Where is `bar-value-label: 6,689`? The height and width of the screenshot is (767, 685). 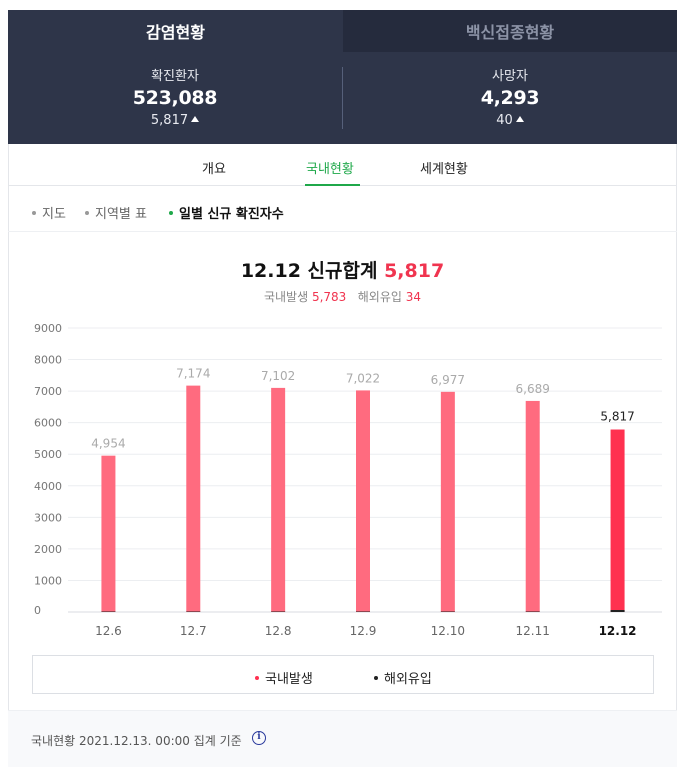 bar-value-label: 6,689 is located at coordinates (533, 389).